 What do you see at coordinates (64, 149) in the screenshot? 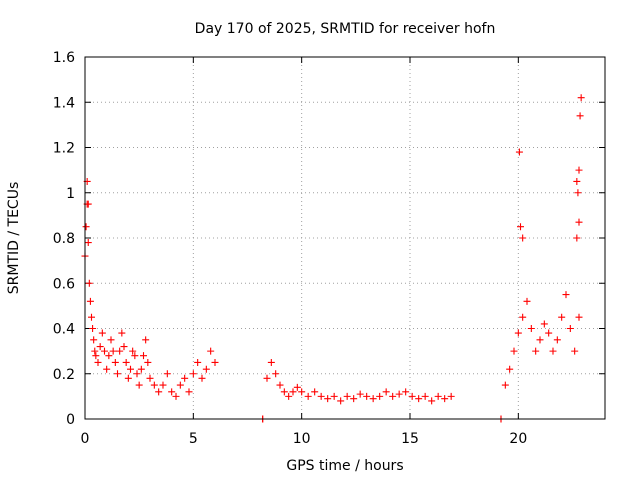
I see `y-tick-label: 1.2` at bounding box center [64, 149].